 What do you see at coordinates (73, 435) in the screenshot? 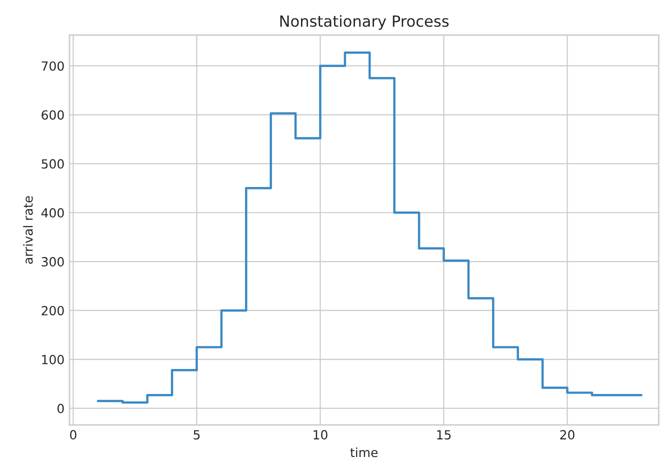
I see `x-tick-label: 0` at bounding box center [73, 435].